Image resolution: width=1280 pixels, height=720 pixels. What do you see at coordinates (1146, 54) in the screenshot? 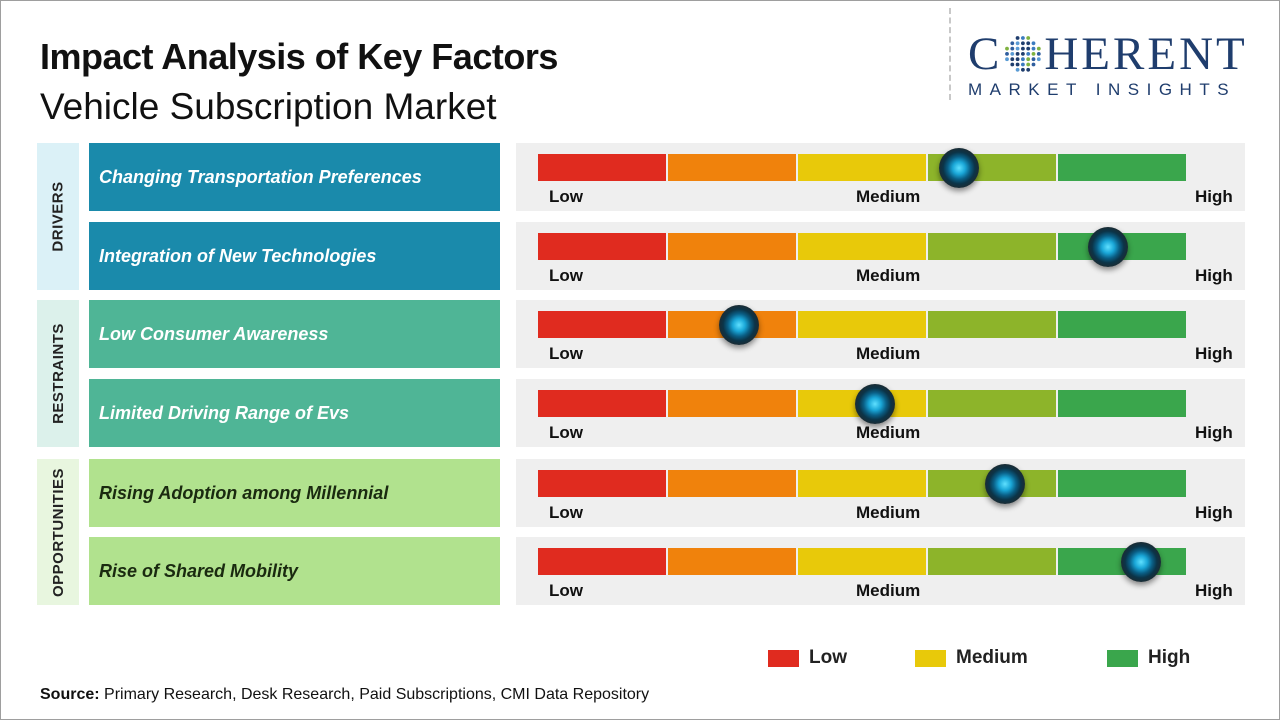
I see `logo-suffix: HERENT` at bounding box center [1146, 54].